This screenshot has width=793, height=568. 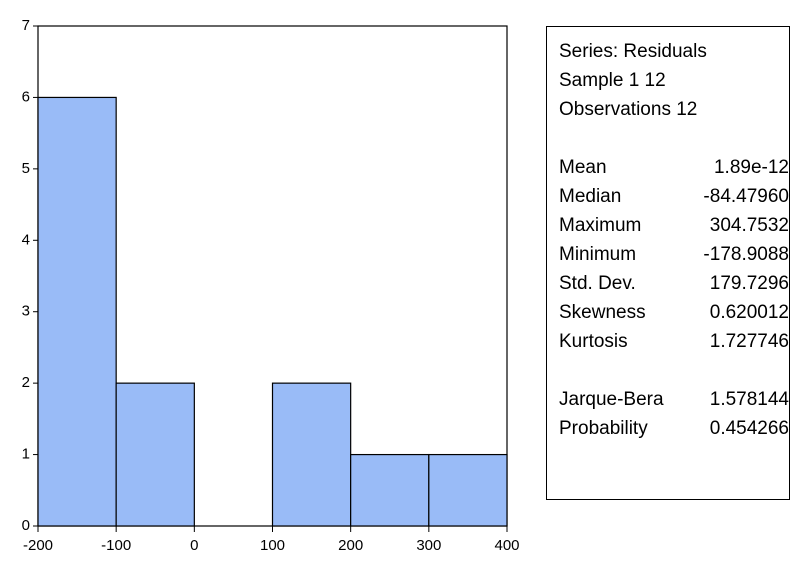 I want to click on y-tick-label-5: 5, so click(x=26, y=168).